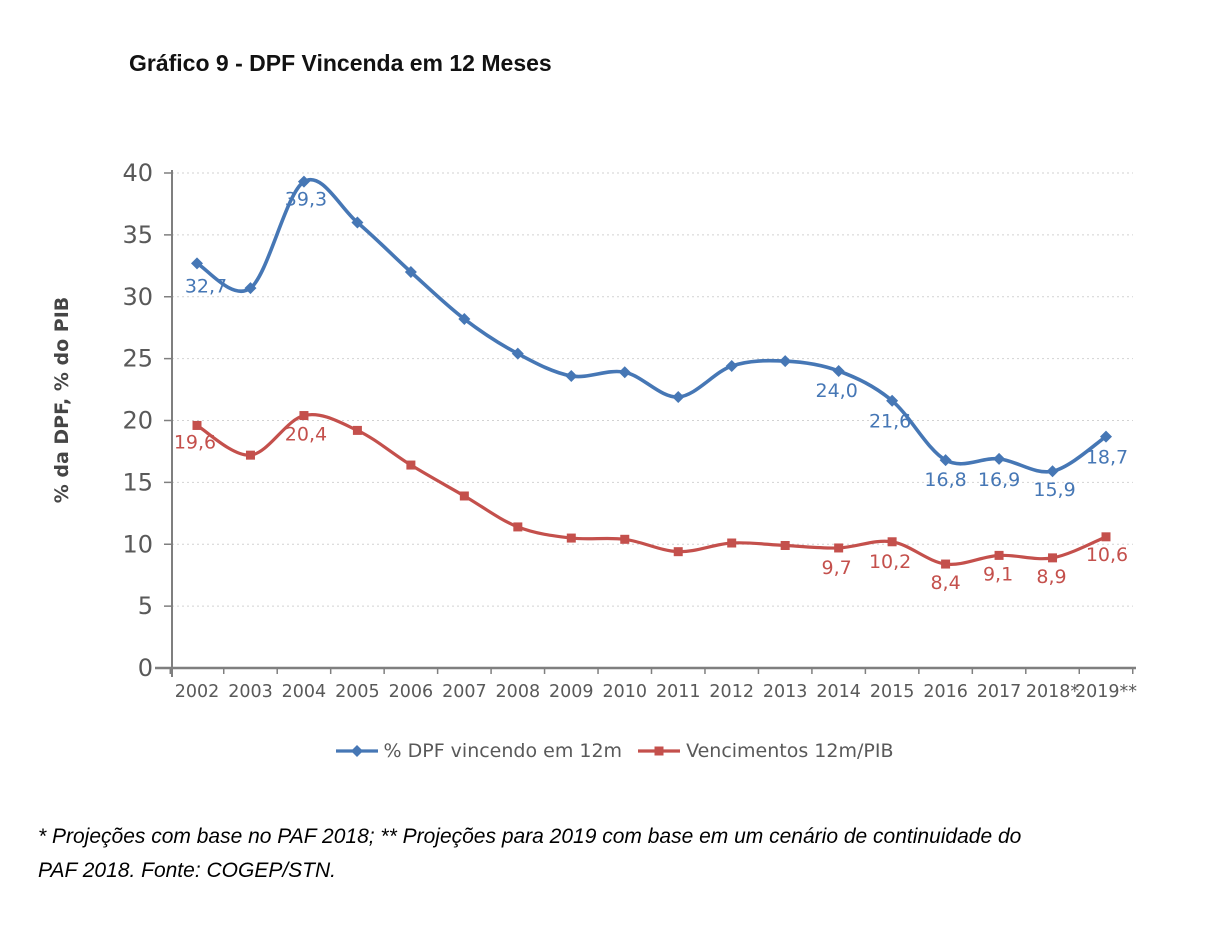 This screenshot has width=1227, height=933. What do you see at coordinates (137, 173) in the screenshot?
I see `y-tick-label: 40` at bounding box center [137, 173].